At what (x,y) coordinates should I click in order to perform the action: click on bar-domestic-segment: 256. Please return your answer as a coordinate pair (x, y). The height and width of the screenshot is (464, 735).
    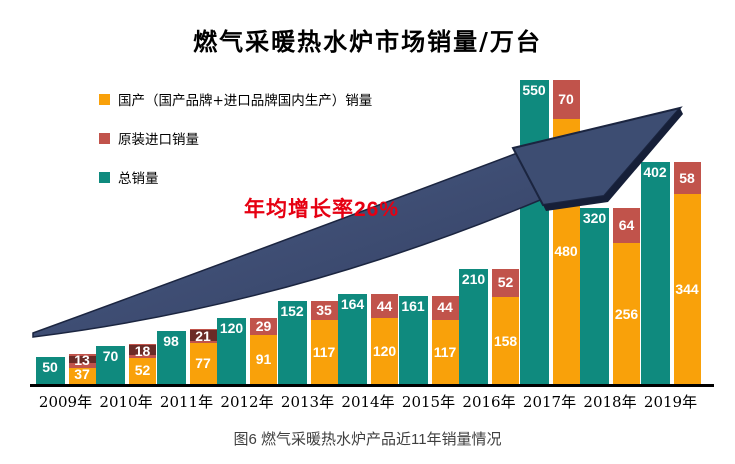
    Looking at the image, I should click on (626, 314).